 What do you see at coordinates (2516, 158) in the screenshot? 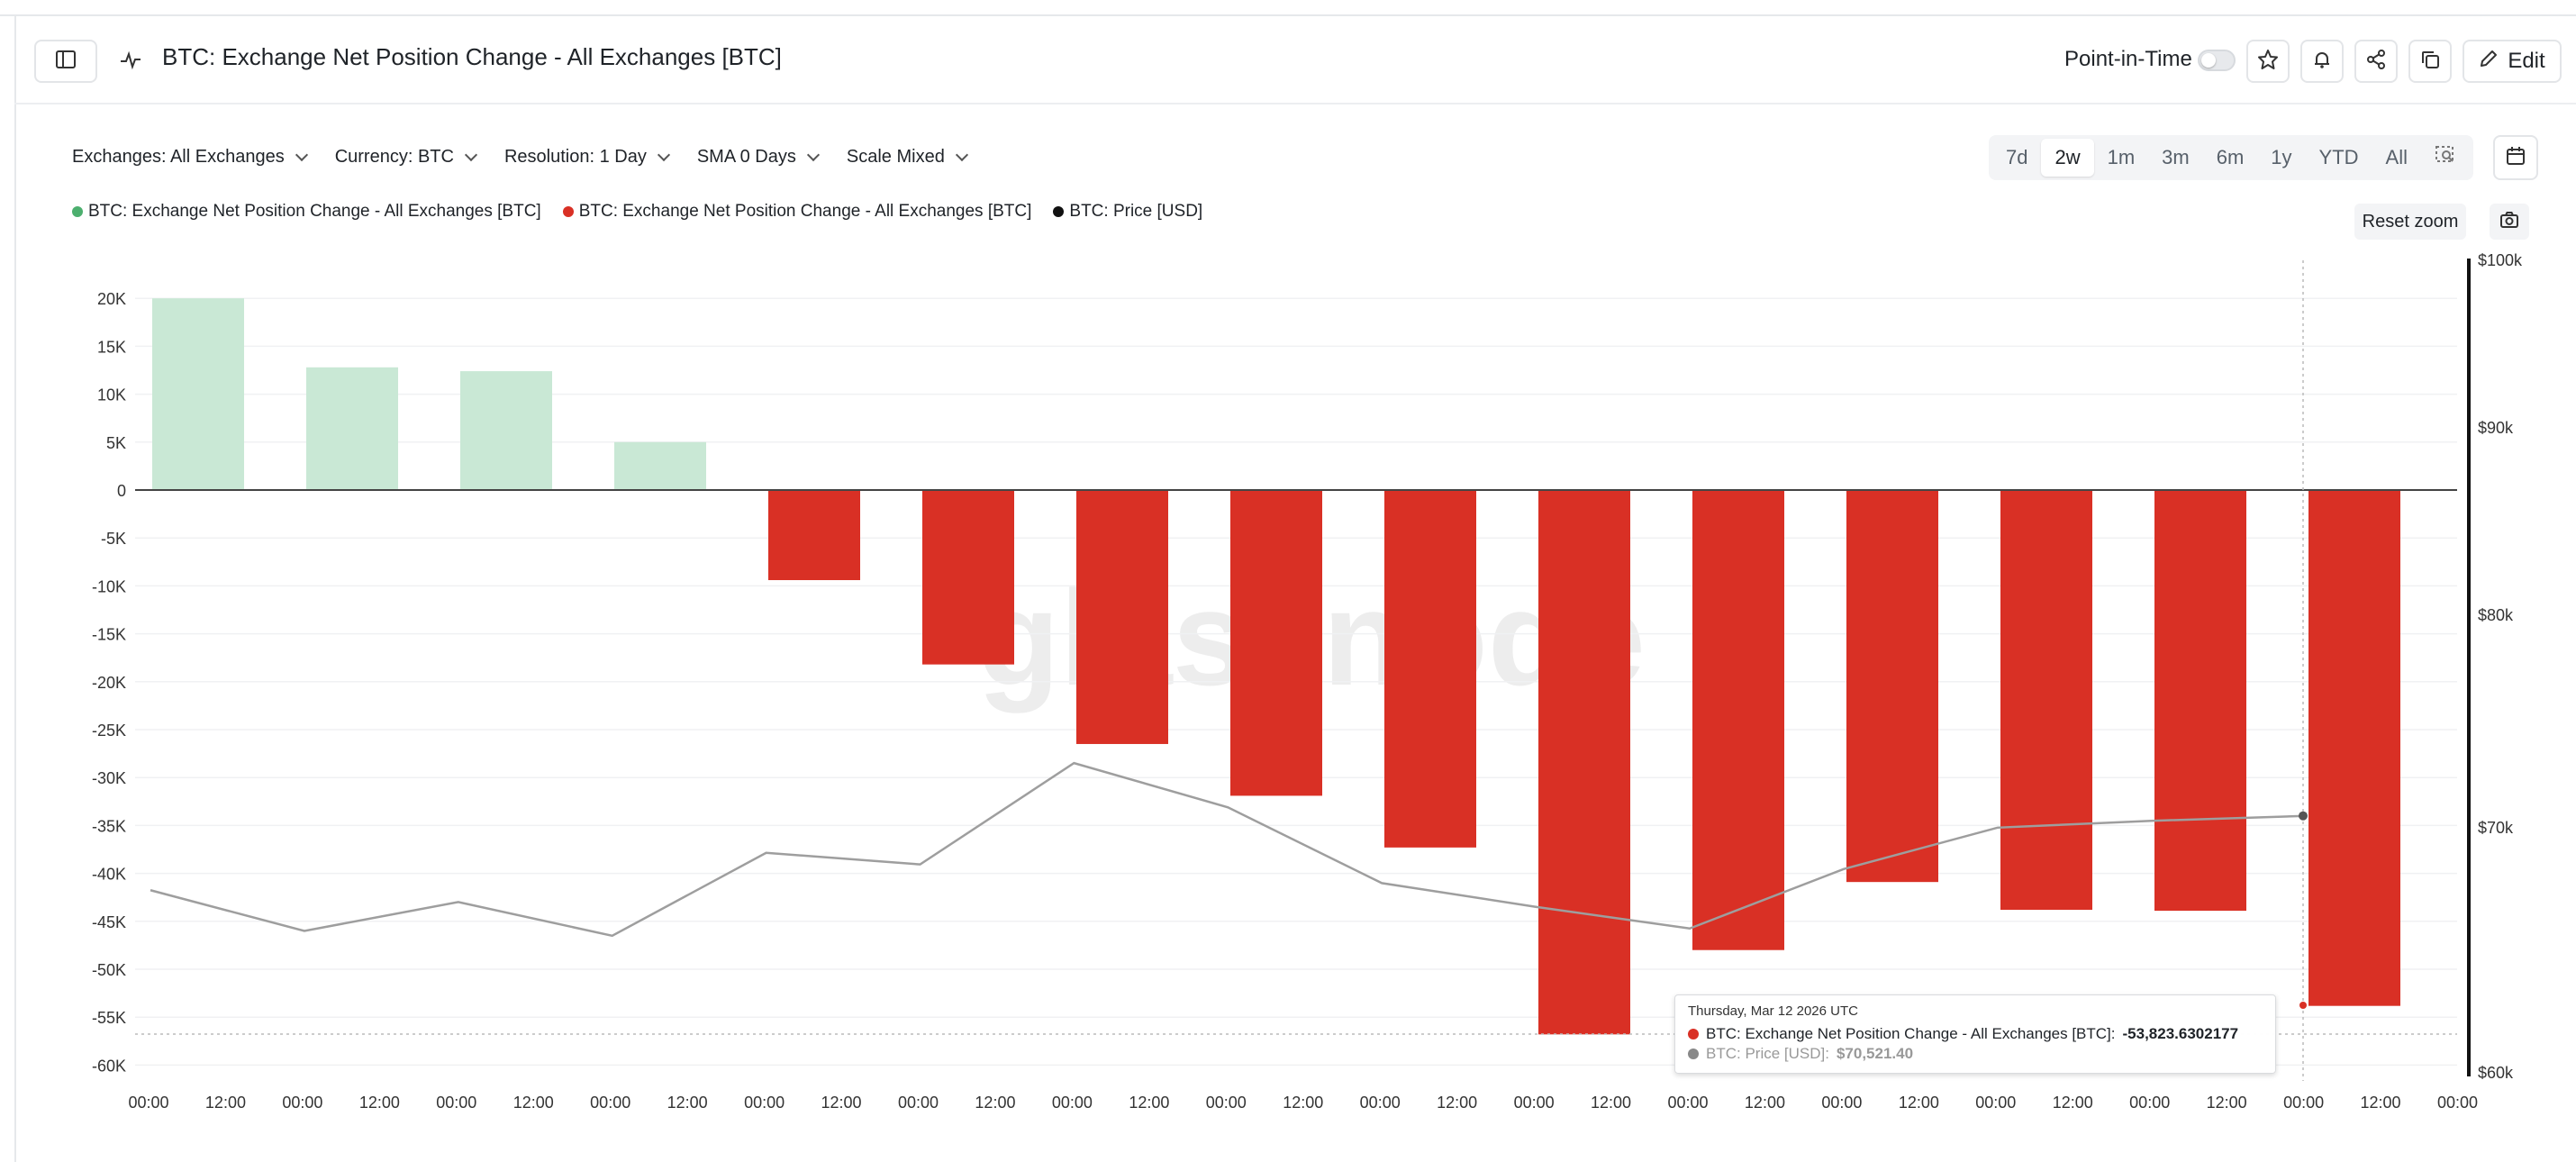
I see `date-picker-button` at bounding box center [2516, 158].